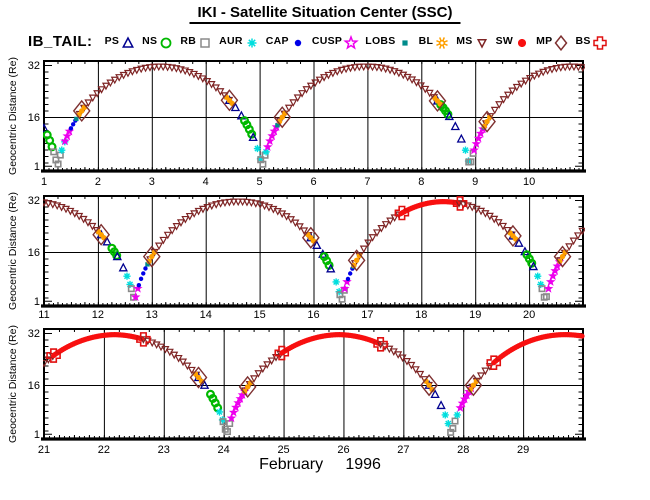  I want to click on legend-item-LOBS: LOBS, so click(389, 41).